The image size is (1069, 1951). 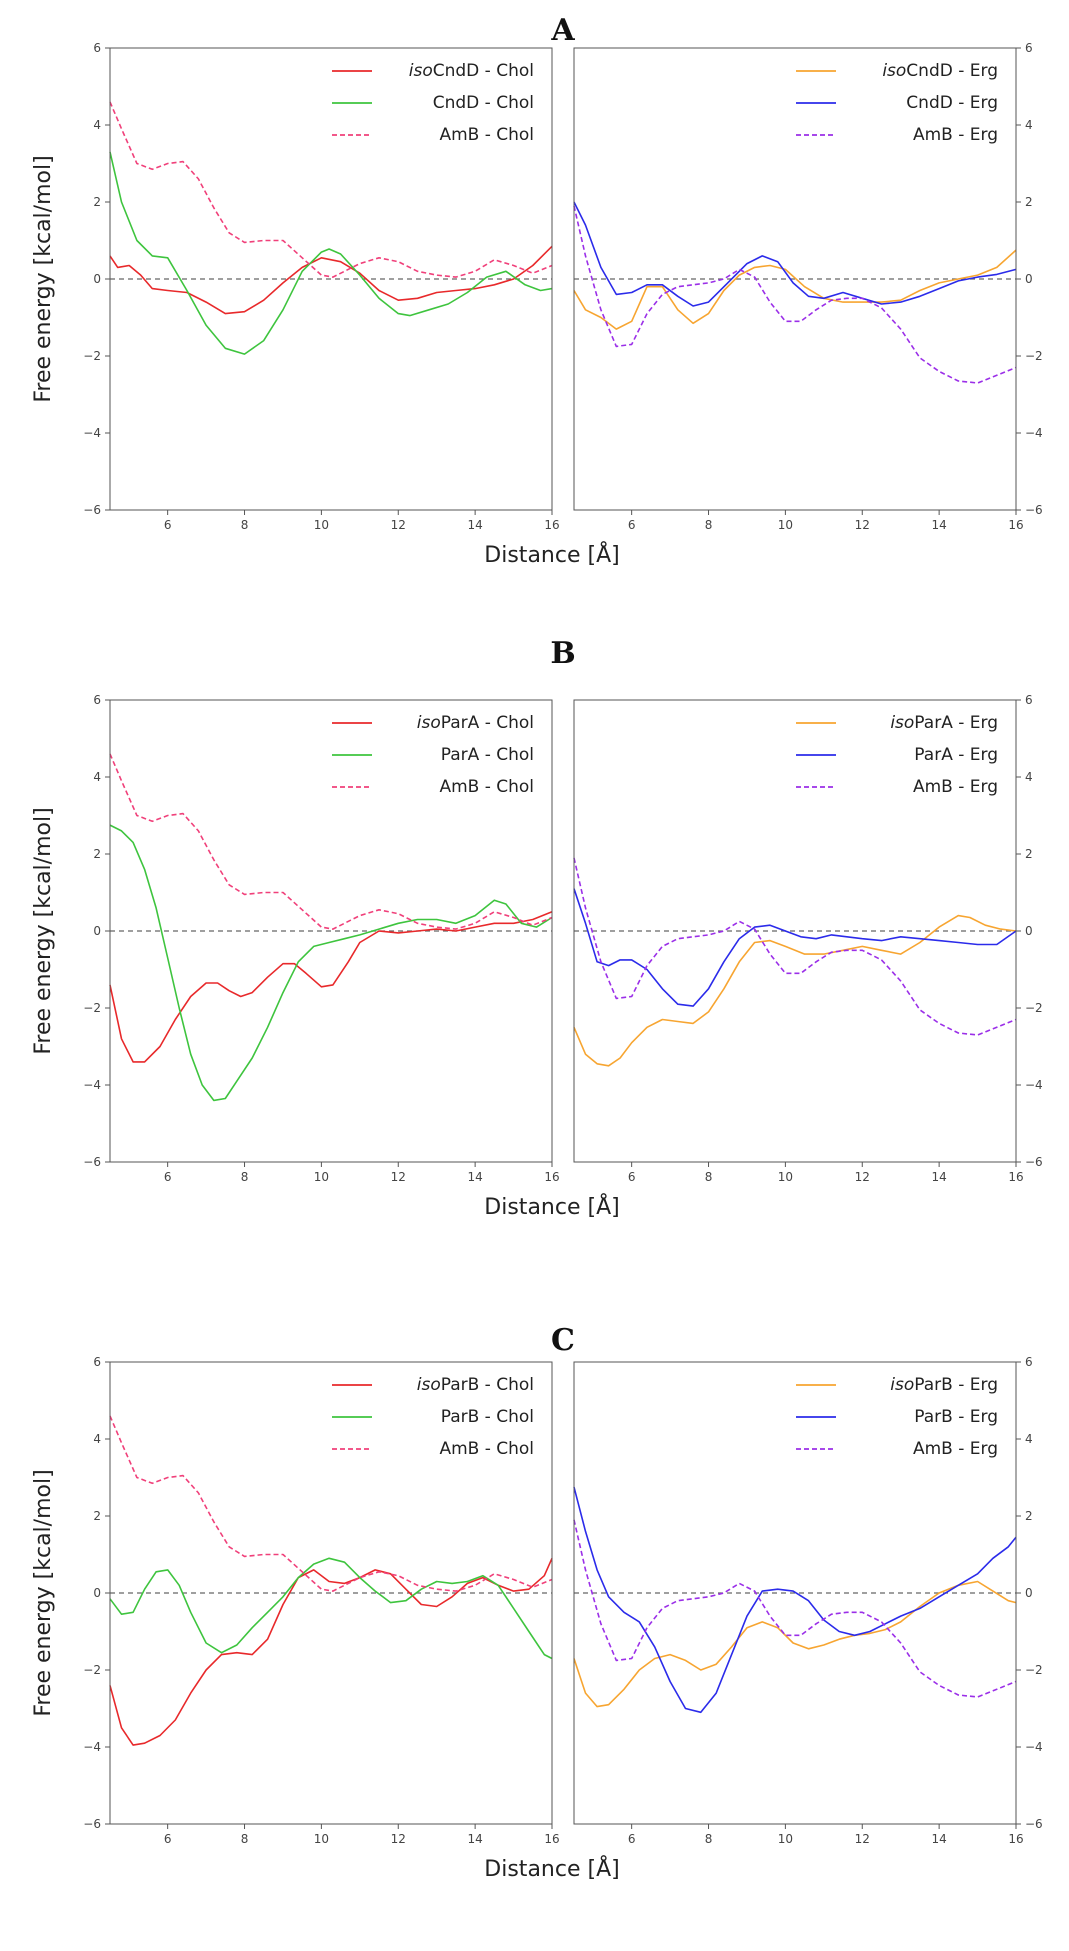 I want to click on legend-label: ParB - Chol, so click(x=487, y=1417).